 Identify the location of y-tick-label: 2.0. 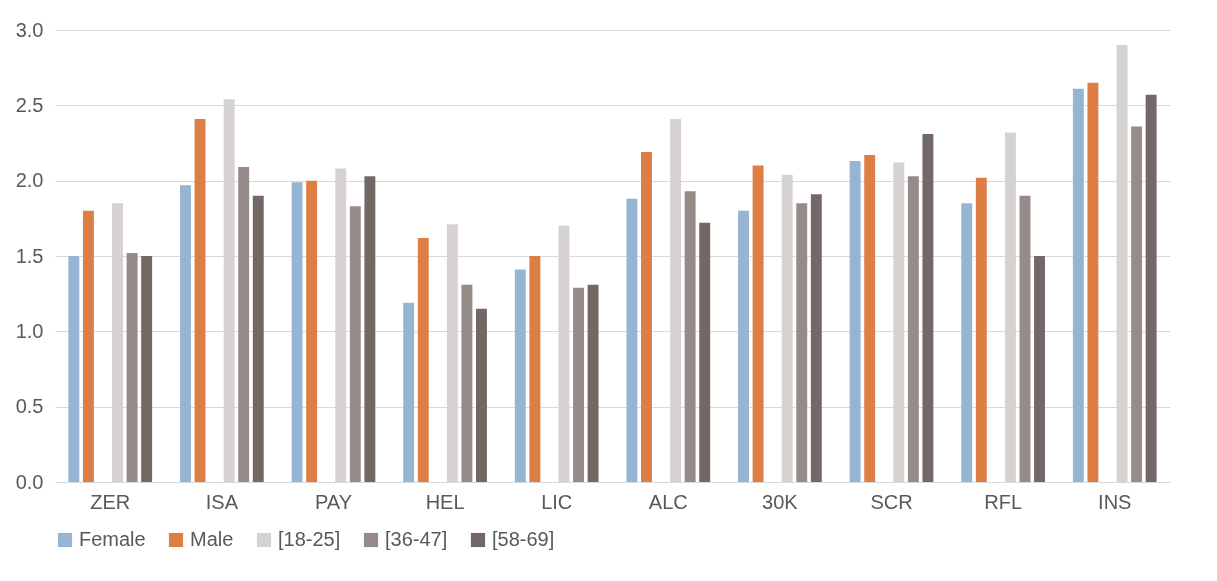
(29, 180).